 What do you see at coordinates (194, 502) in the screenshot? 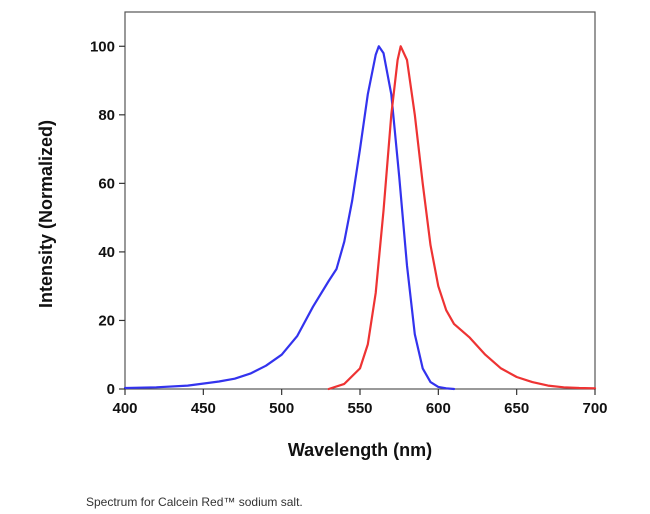
I see `figure-caption: Spectrum for Calcein Red™ sodium salt.` at bounding box center [194, 502].